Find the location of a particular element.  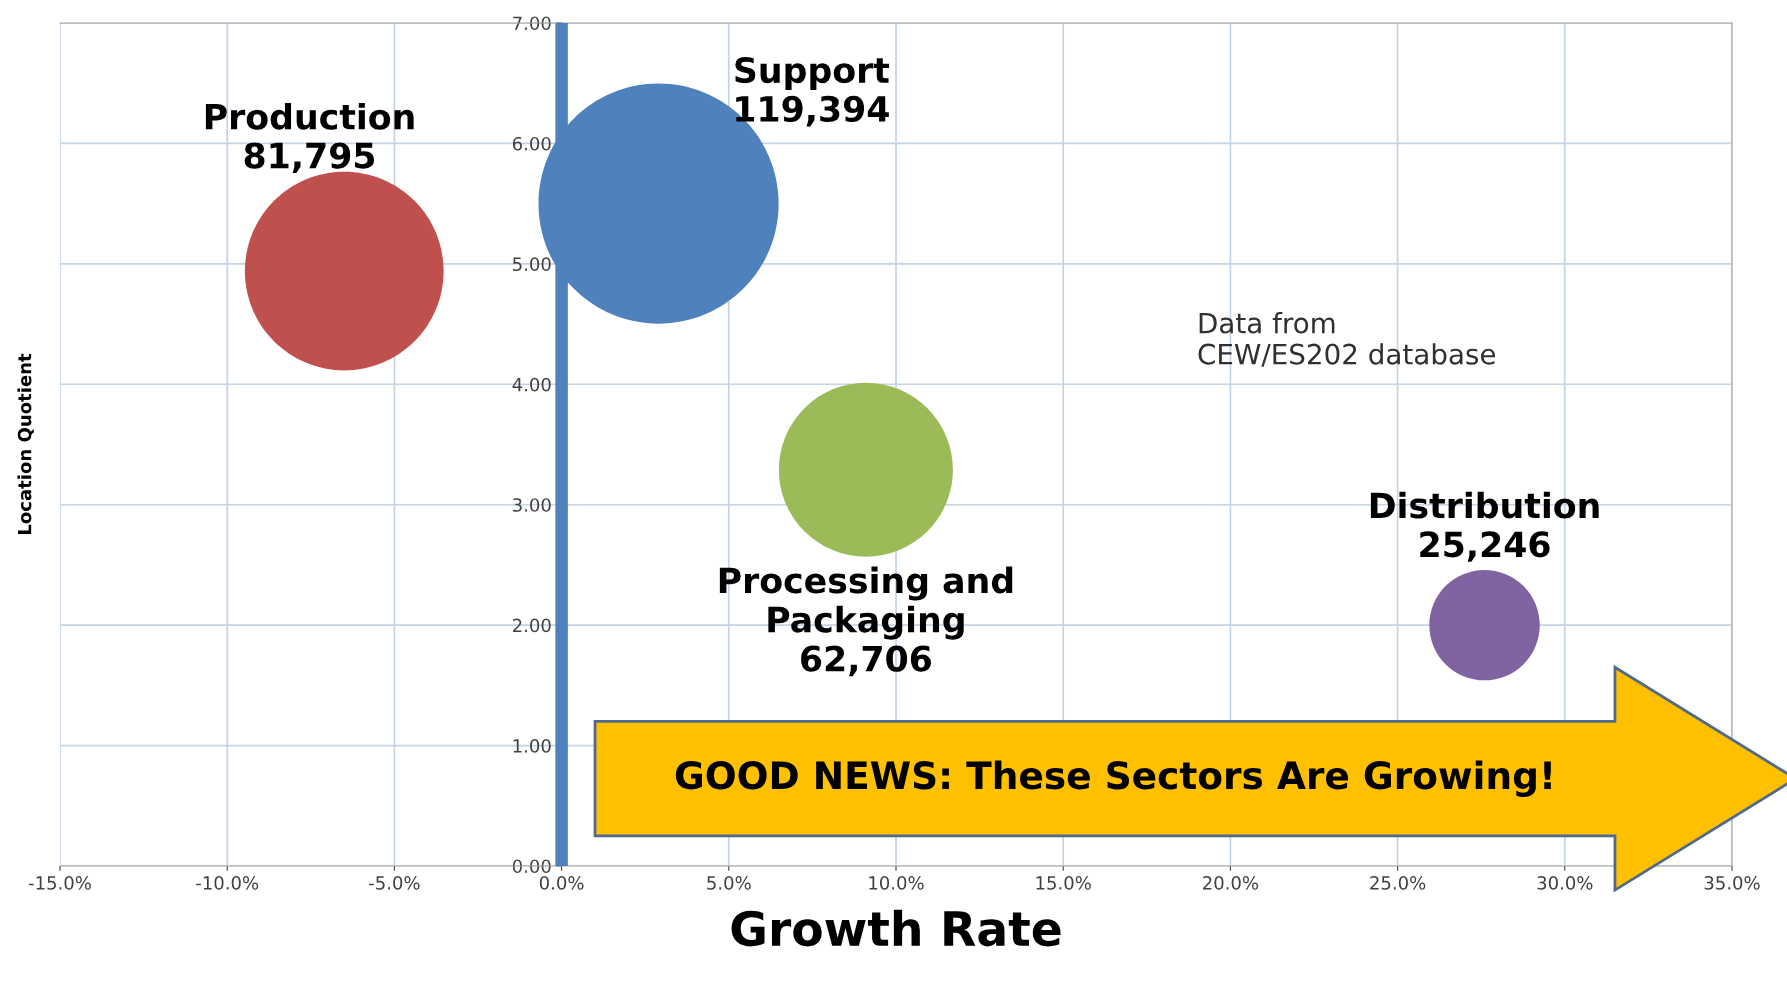

y-tick-label: 0.00 is located at coordinates (531, 866).